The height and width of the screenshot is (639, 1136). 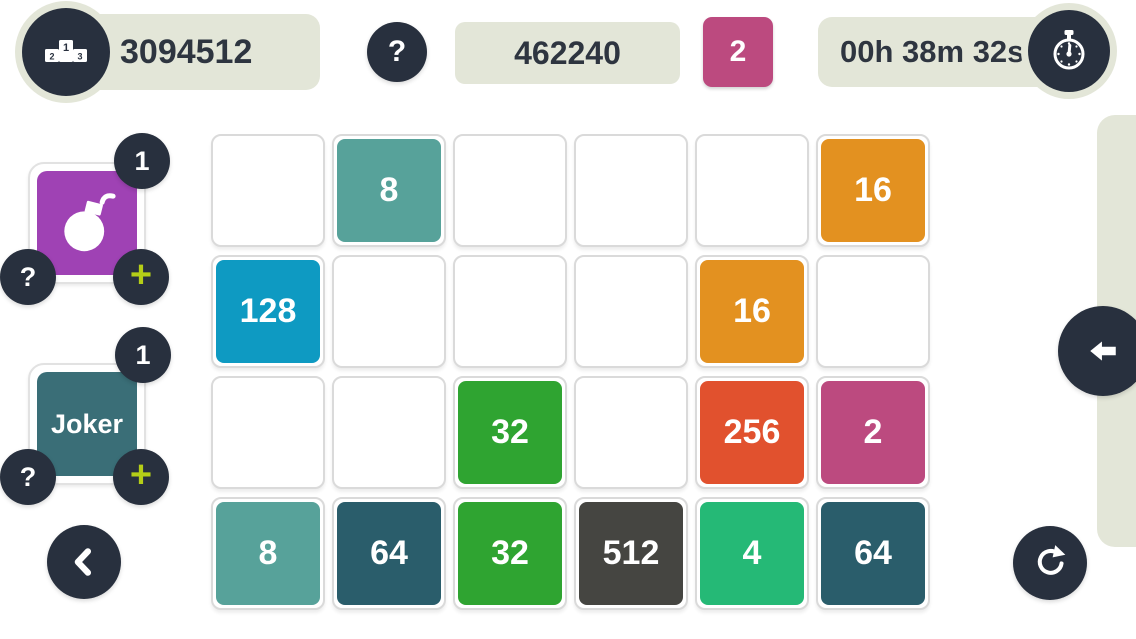 I want to click on drawer-toggle-button, so click(x=1097, y=351).